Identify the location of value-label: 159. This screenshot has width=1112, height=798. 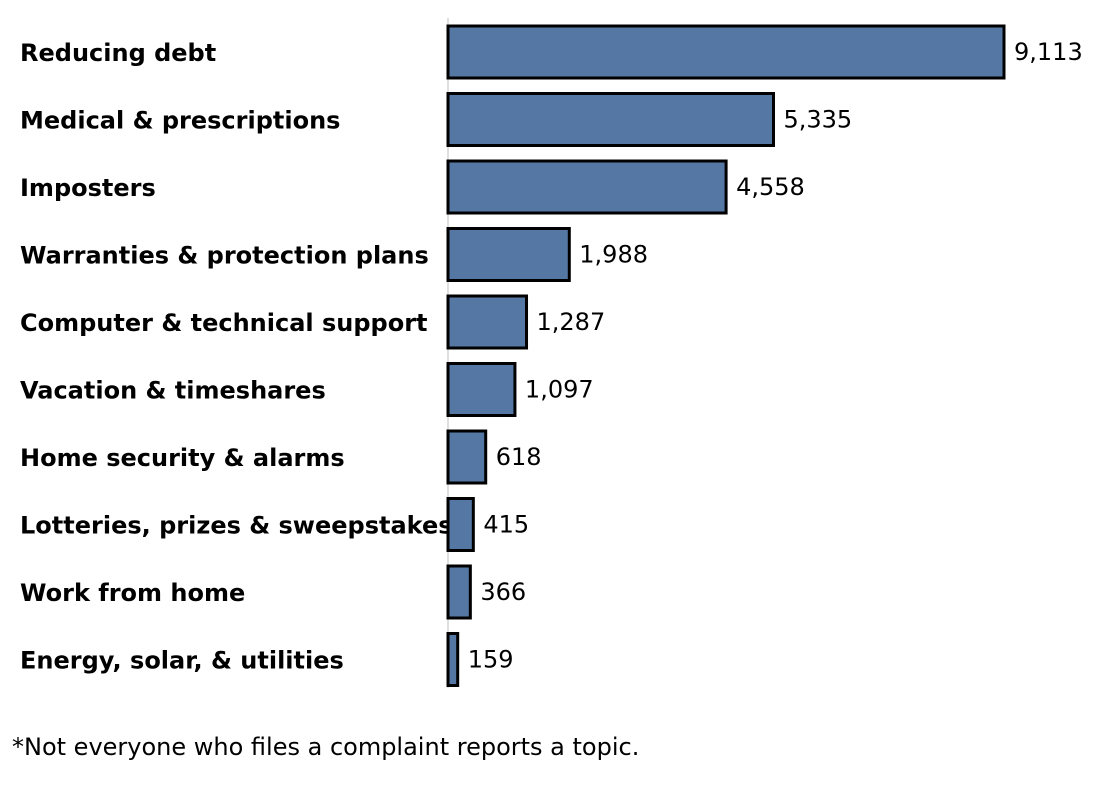
(491, 660).